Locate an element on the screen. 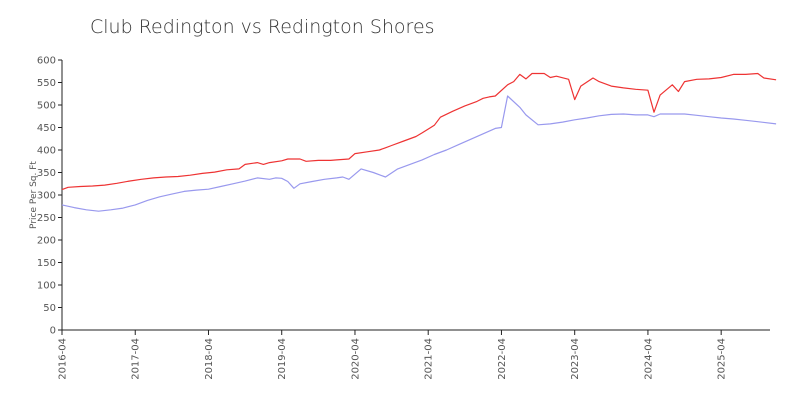  x-tick-label: 2022-04 is located at coordinates (502, 359).